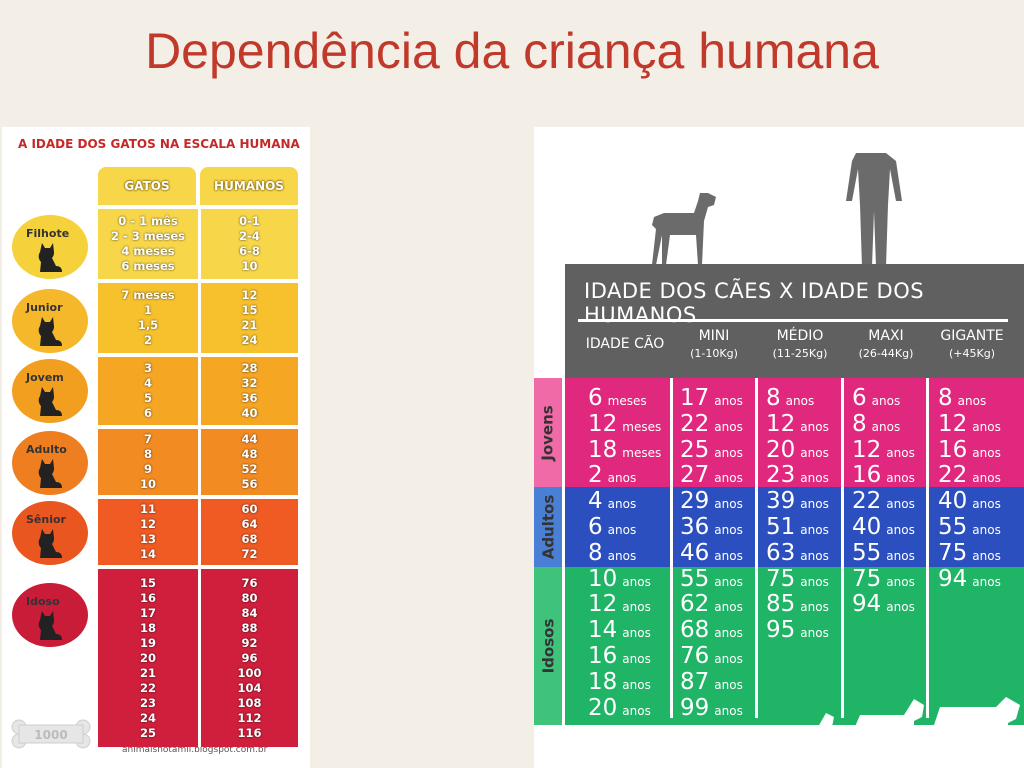  Describe the element at coordinates (147, 612) in the screenshot. I see `cat-gatos-value: 17` at that location.